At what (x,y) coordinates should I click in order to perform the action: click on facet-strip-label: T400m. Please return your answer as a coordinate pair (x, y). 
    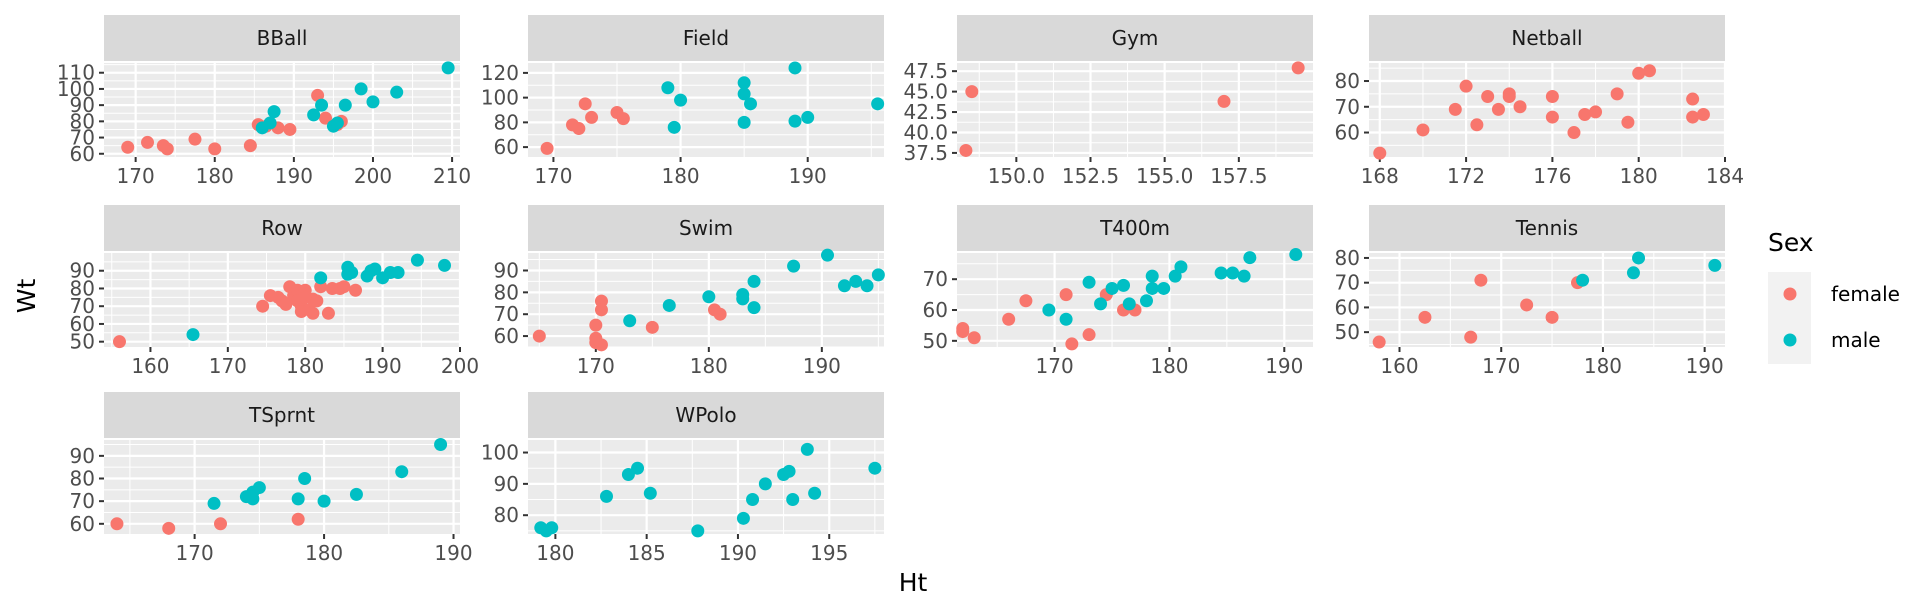
    Looking at the image, I should click on (1134, 228).